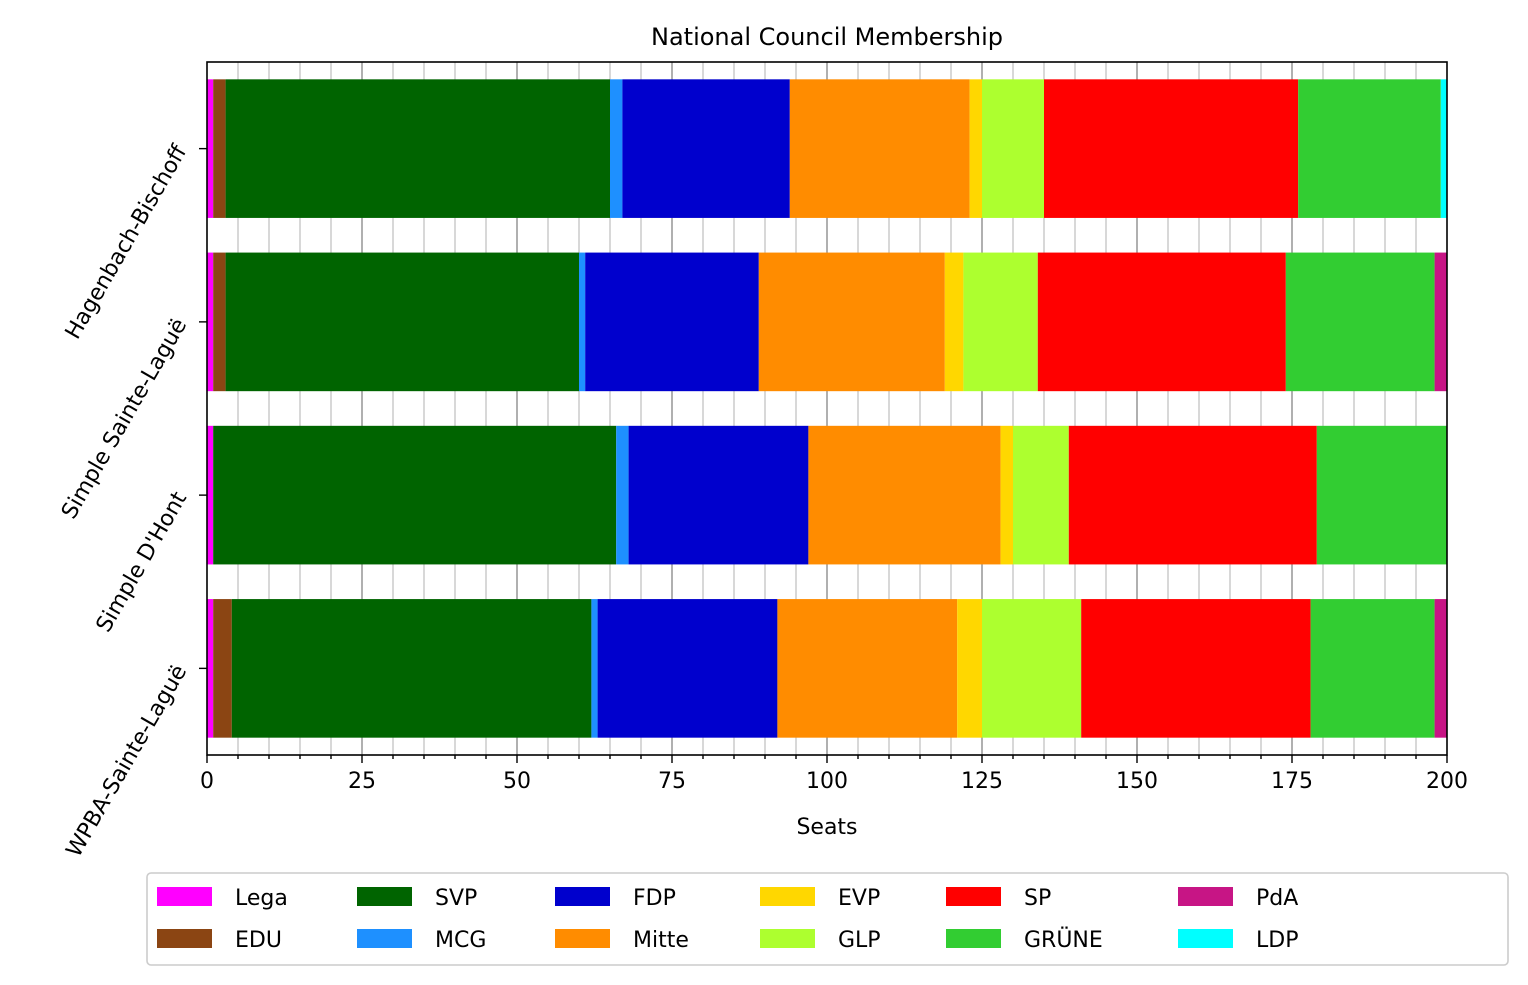  What do you see at coordinates (982, 781) in the screenshot?
I see `x-tick-label: 125` at bounding box center [982, 781].